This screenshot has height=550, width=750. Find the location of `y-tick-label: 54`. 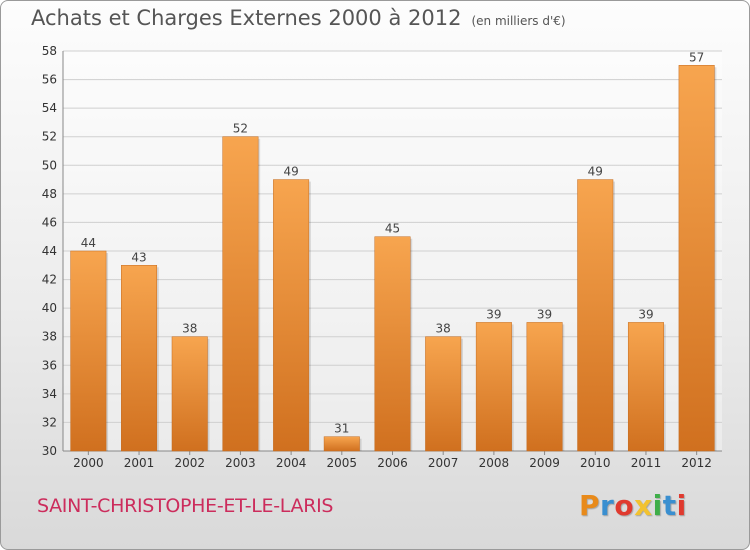

y-tick-label: 54 is located at coordinates (49, 108).